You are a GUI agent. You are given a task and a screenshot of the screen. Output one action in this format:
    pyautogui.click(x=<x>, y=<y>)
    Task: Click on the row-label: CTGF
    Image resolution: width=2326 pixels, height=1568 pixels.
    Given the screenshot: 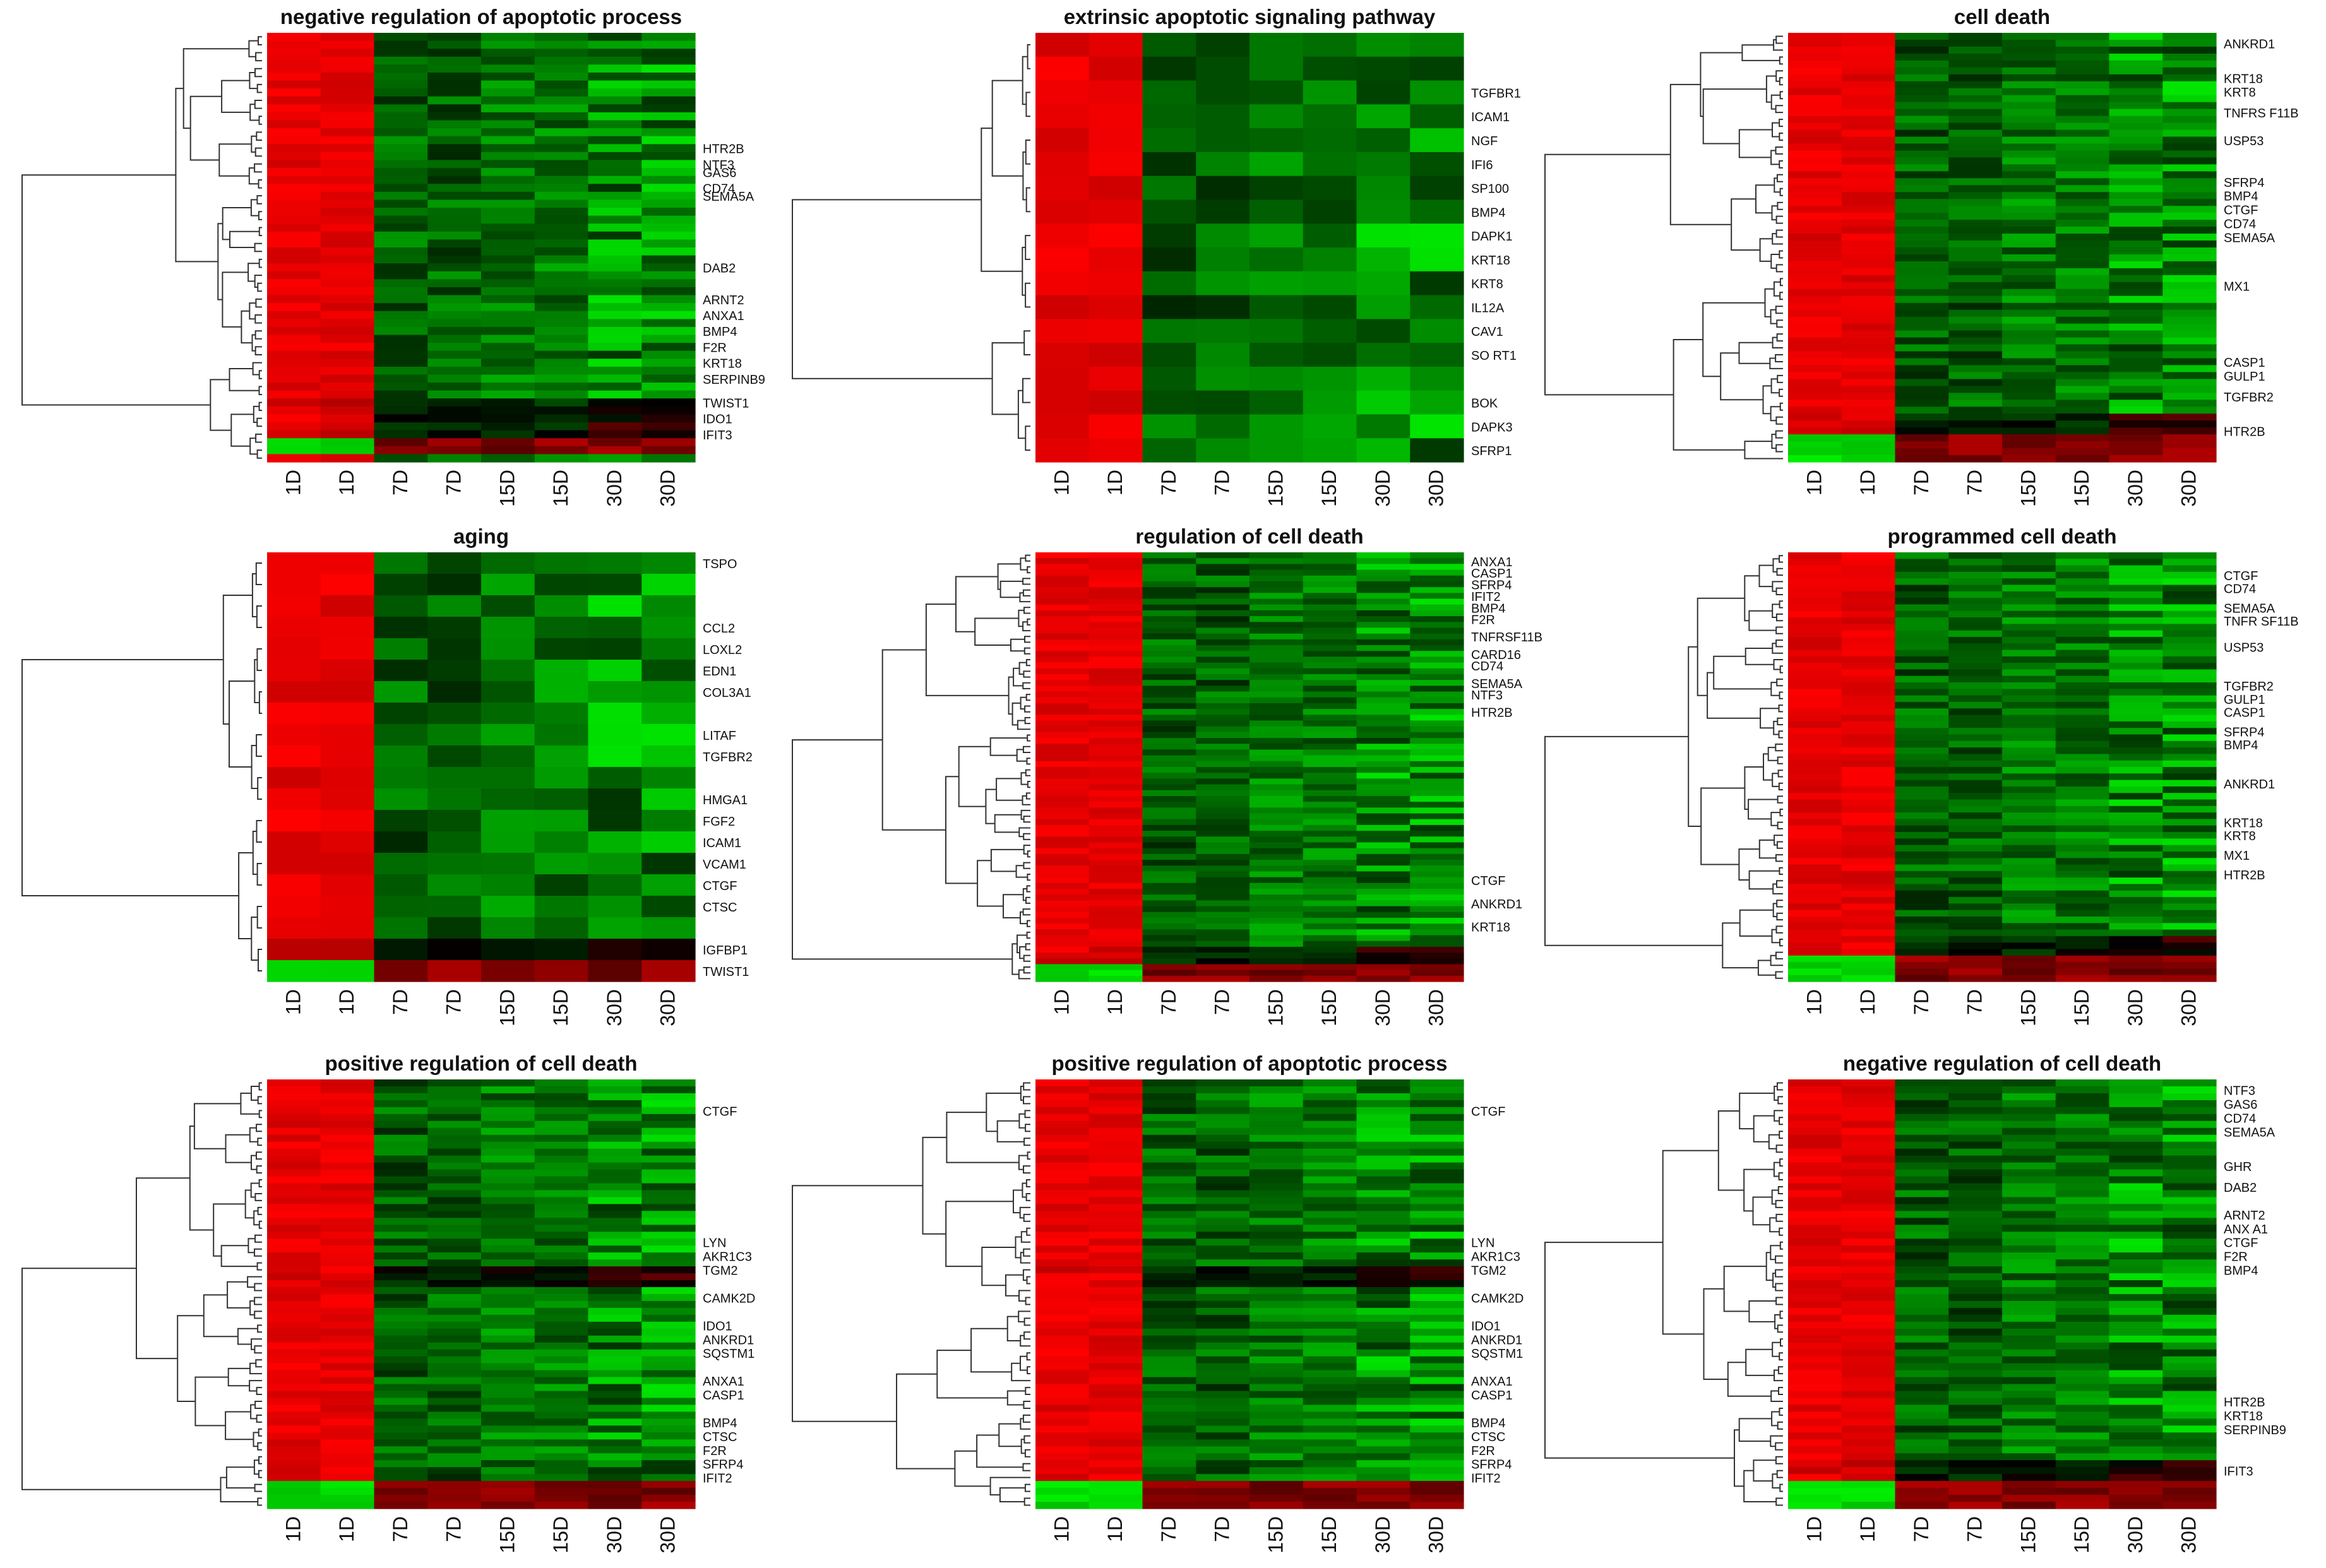 What is the action you would take?
    pyautogui.click(x=720, y=1112)
    